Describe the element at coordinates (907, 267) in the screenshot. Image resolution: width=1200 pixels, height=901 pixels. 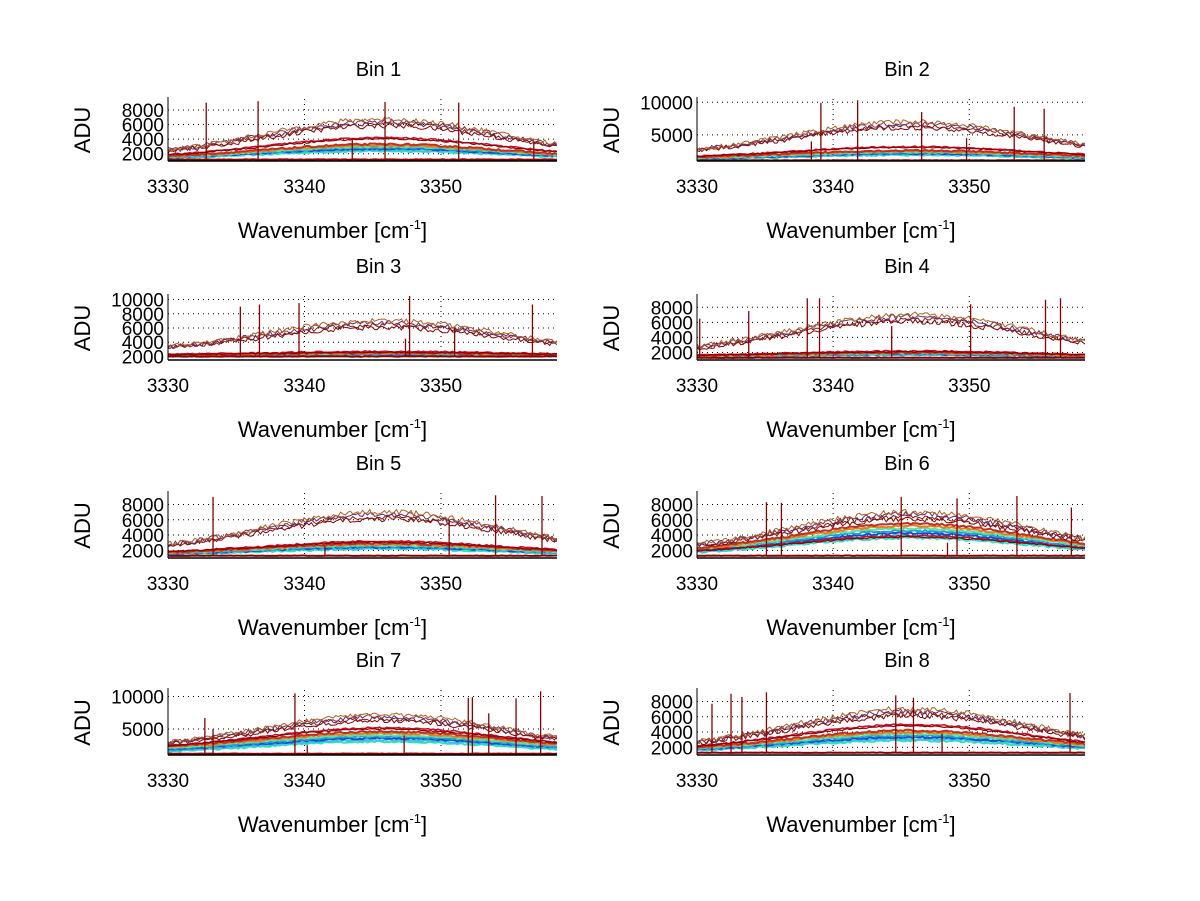
I see `subplot-title: Bin 4` at that location.